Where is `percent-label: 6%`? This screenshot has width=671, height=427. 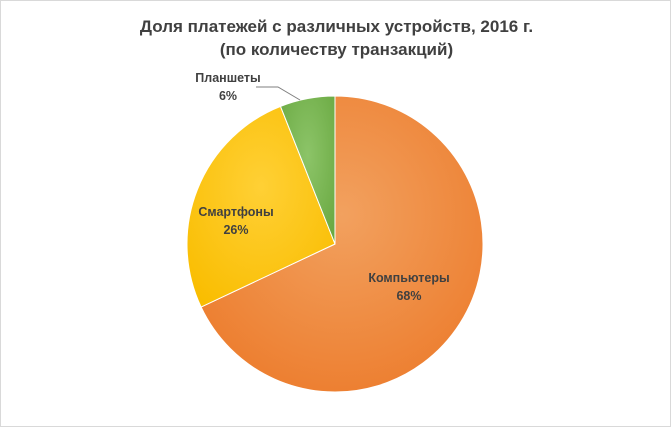
percent-label: 6% is located at coordinates (228, 96).